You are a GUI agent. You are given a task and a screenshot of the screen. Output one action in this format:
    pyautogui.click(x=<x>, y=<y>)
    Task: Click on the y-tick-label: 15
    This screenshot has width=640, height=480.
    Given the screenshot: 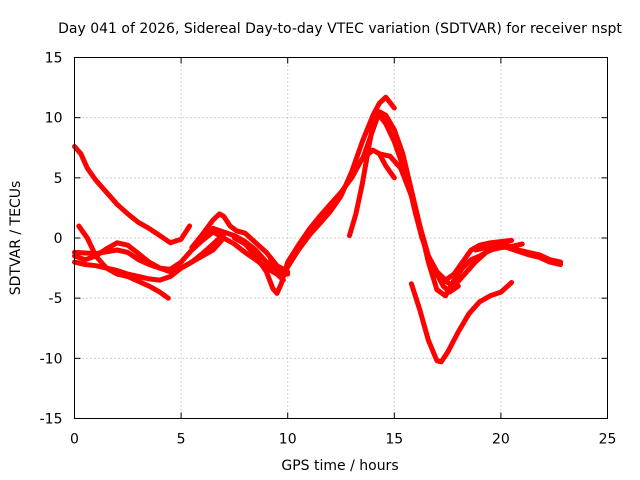 What is the action you would take?
    pyautogui.click(x=54, y=59)
    